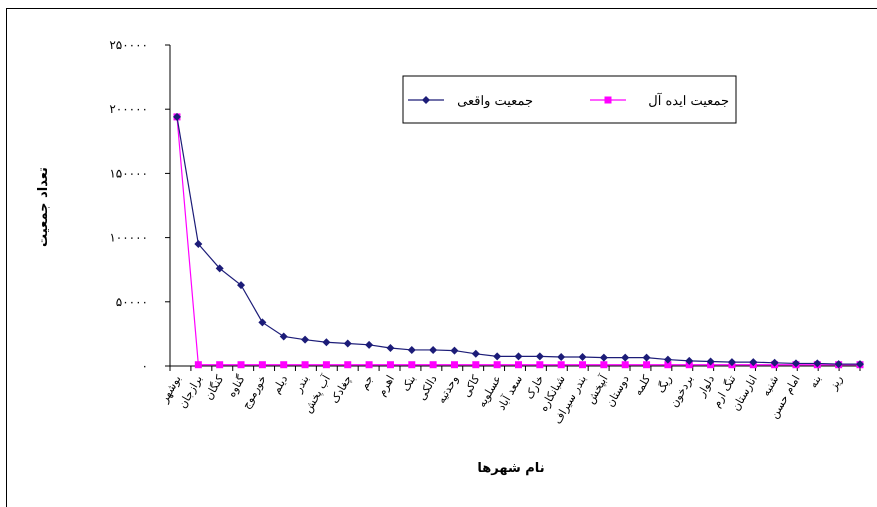  I want to click on legend-marker-diamond-icon, so click(426, 100).